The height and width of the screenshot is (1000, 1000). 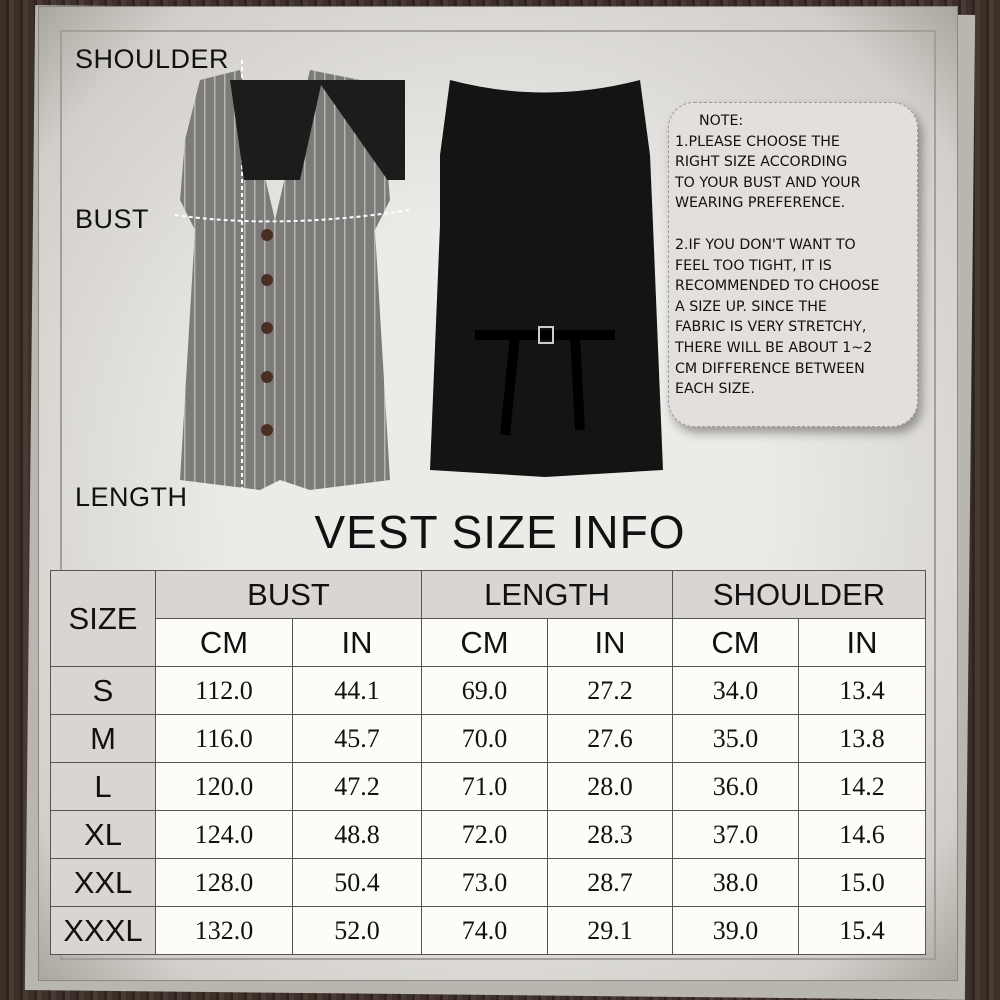 I want to click on value-cell: 132.0, so click(x=224, y=930).